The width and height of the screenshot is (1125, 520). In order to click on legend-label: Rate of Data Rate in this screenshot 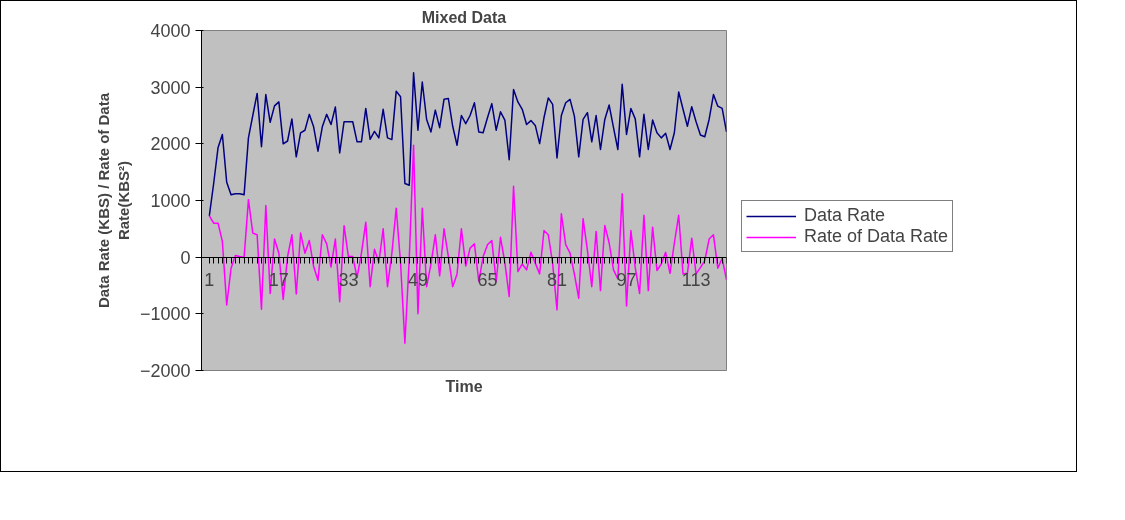, I will do `click(876, 236)`.